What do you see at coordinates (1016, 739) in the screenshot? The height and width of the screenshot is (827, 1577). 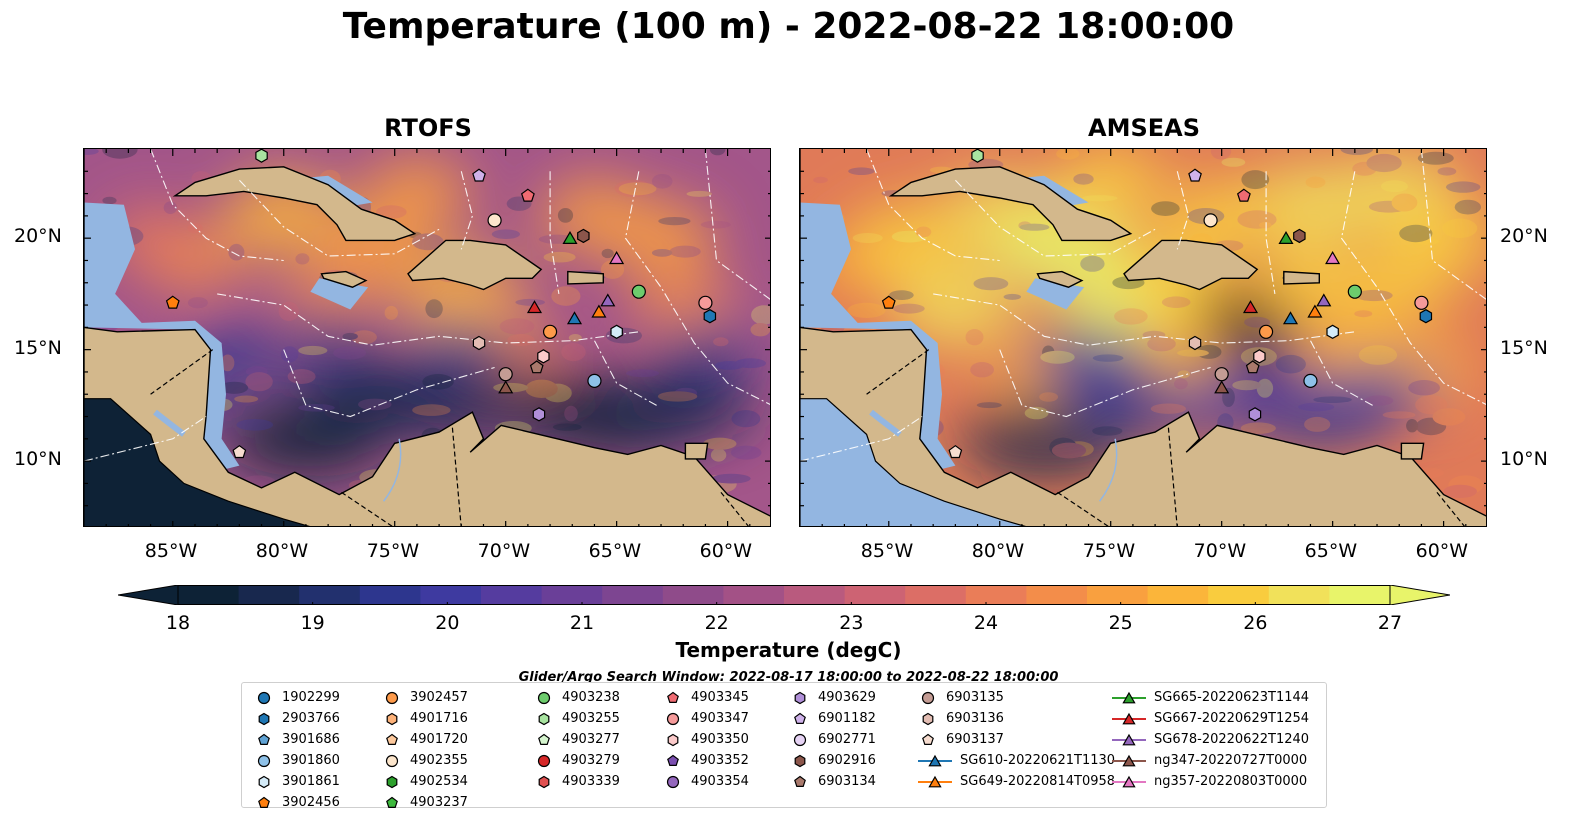 I see `legend-item: 6903137` at bounding box center [1016, 739].